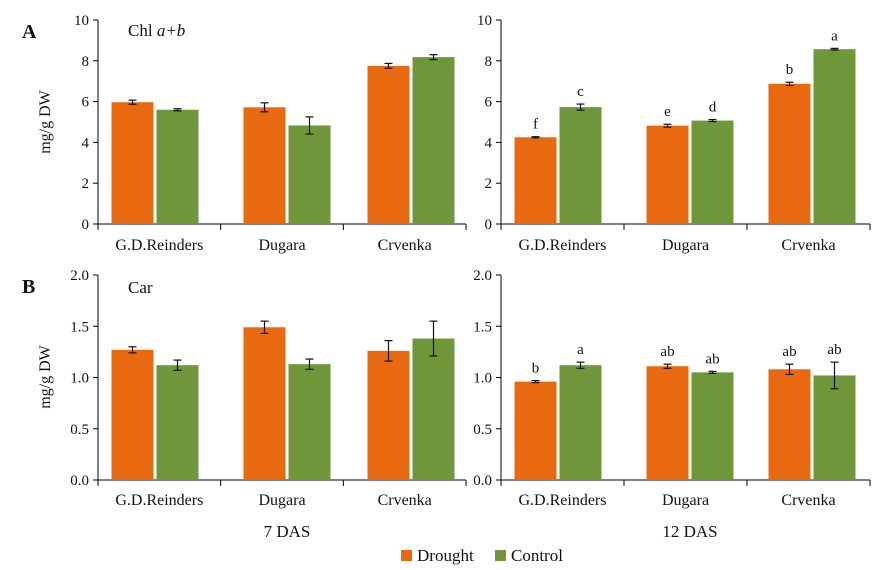  I want to click on panel-letter: A, so click(29, 32).